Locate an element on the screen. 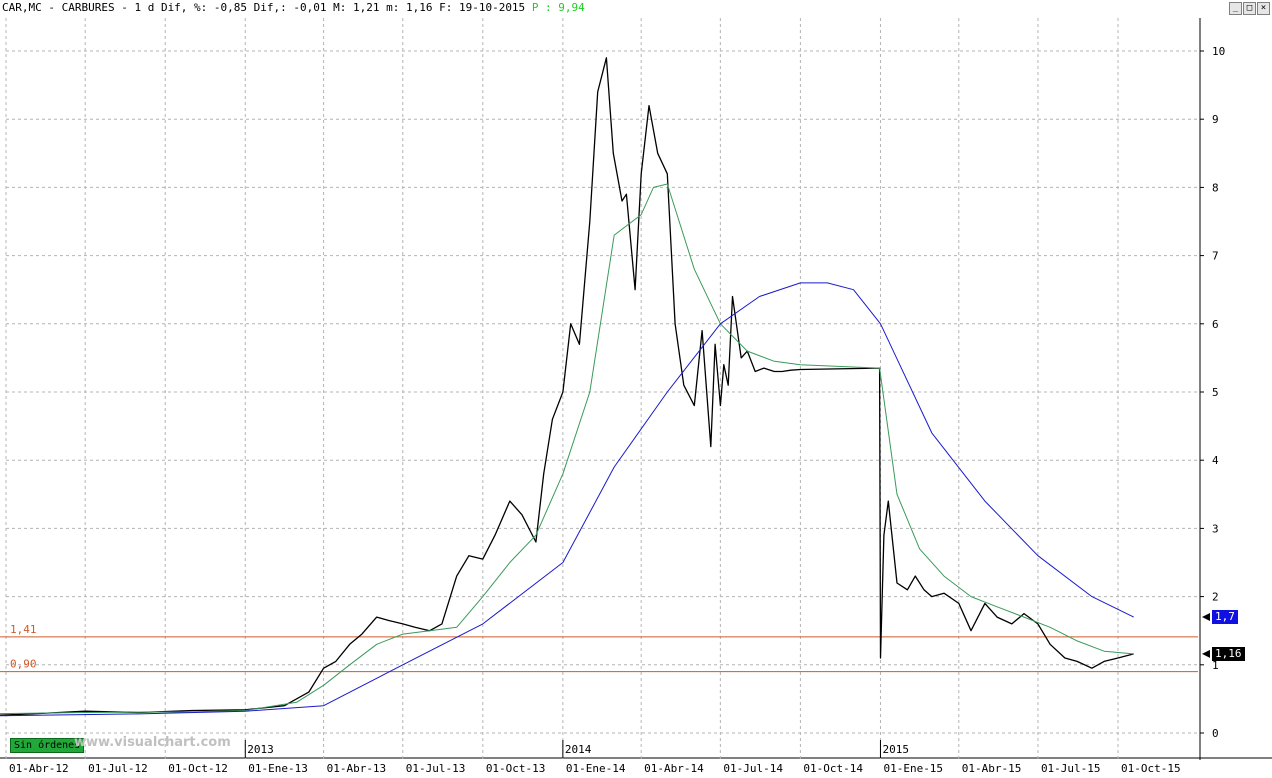  close-icon: × is located at coordinates (1263, 8).